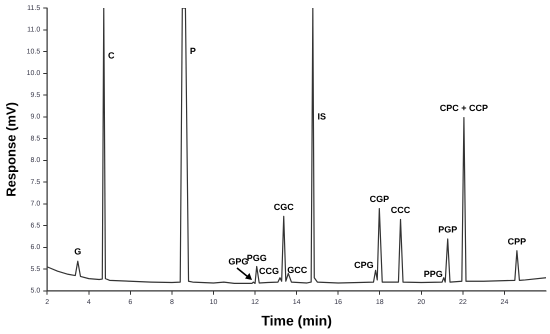 The height and width of the screenshot is (334, 550). Describe the element at coordinates (268, 271) in the screenshot. I see `annotation: CCG` at that location.